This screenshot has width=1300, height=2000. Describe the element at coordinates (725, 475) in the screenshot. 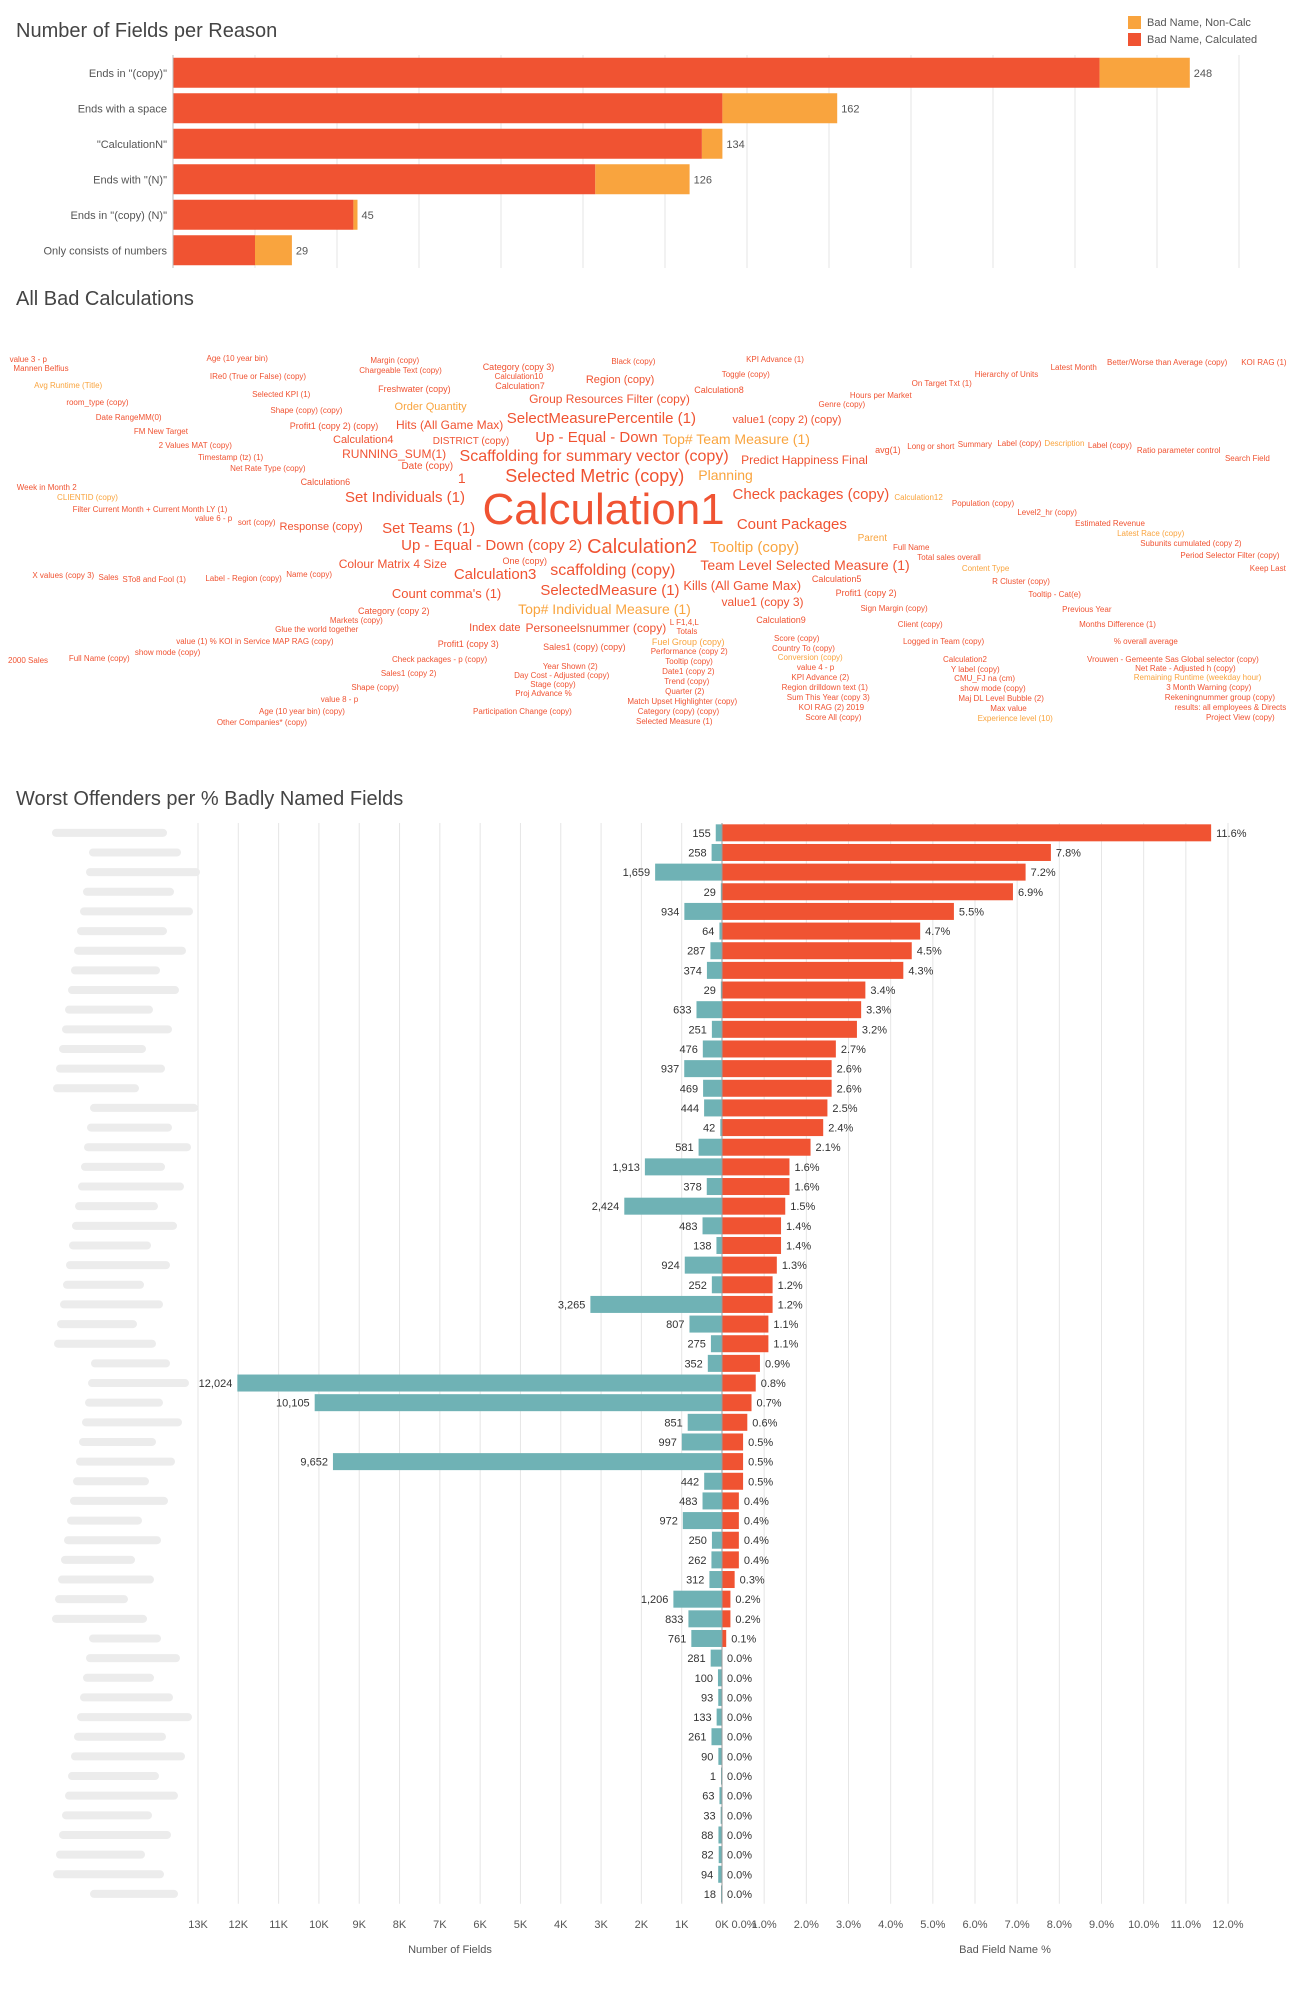

I see `wordcloud-word: Planning` at that location.